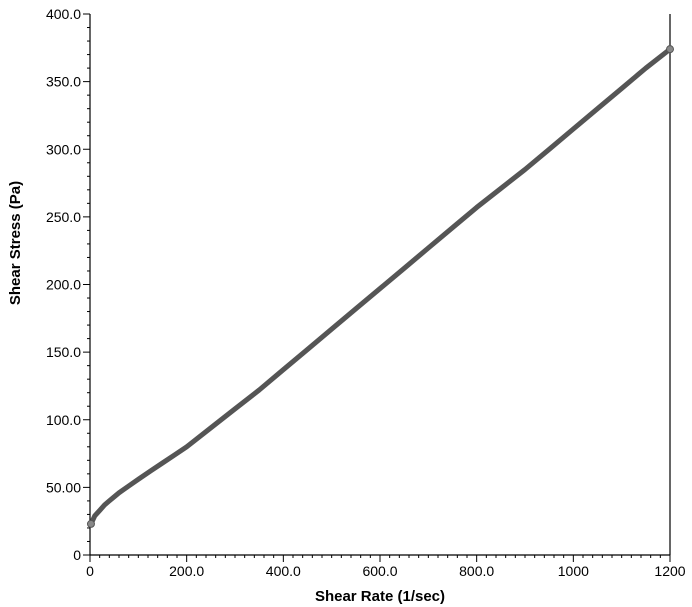 This screenshot has width=692, height=607. Describe the element at coordinates (670, 49) in the screenshot. I see `series-end-point` at that location.